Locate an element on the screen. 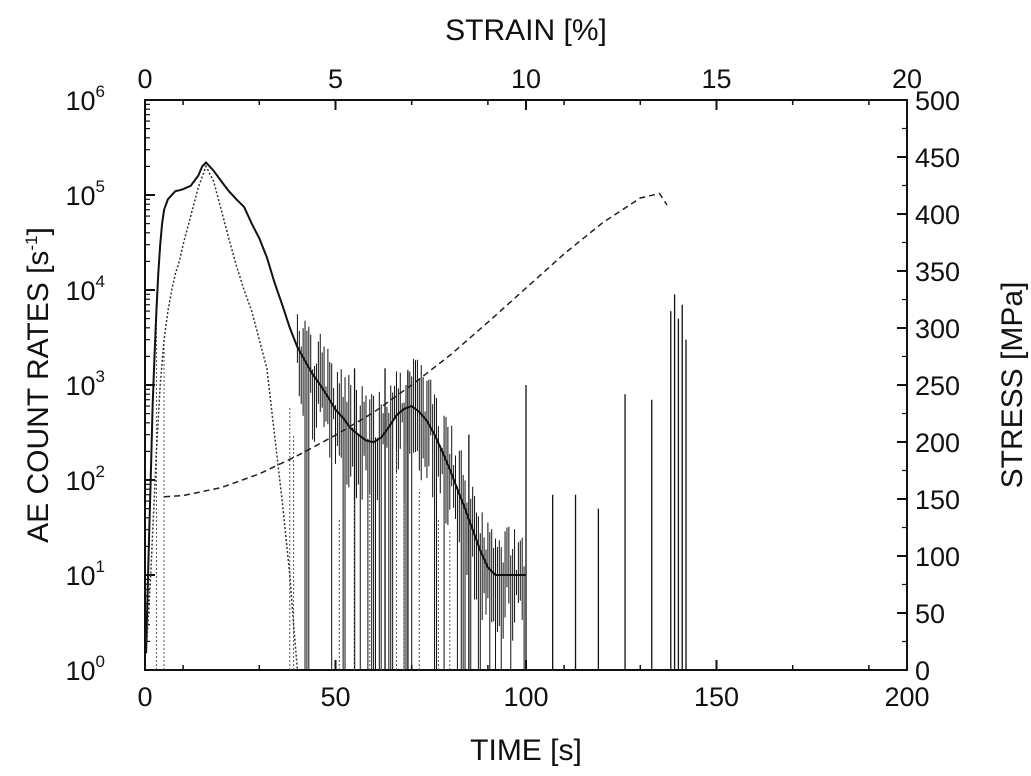 The height and width of the screenshot is (776, 1031). y-left-tick-label: 10⁴ is located at coordinates (85, 289).